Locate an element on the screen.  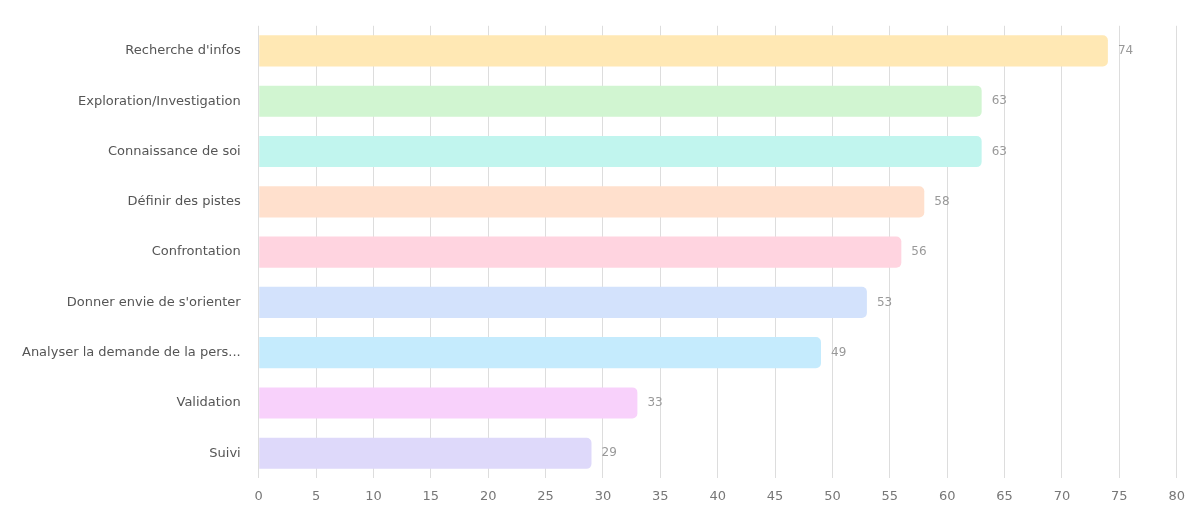
x-tick-label: 55 is located at coordinates (890, 495).